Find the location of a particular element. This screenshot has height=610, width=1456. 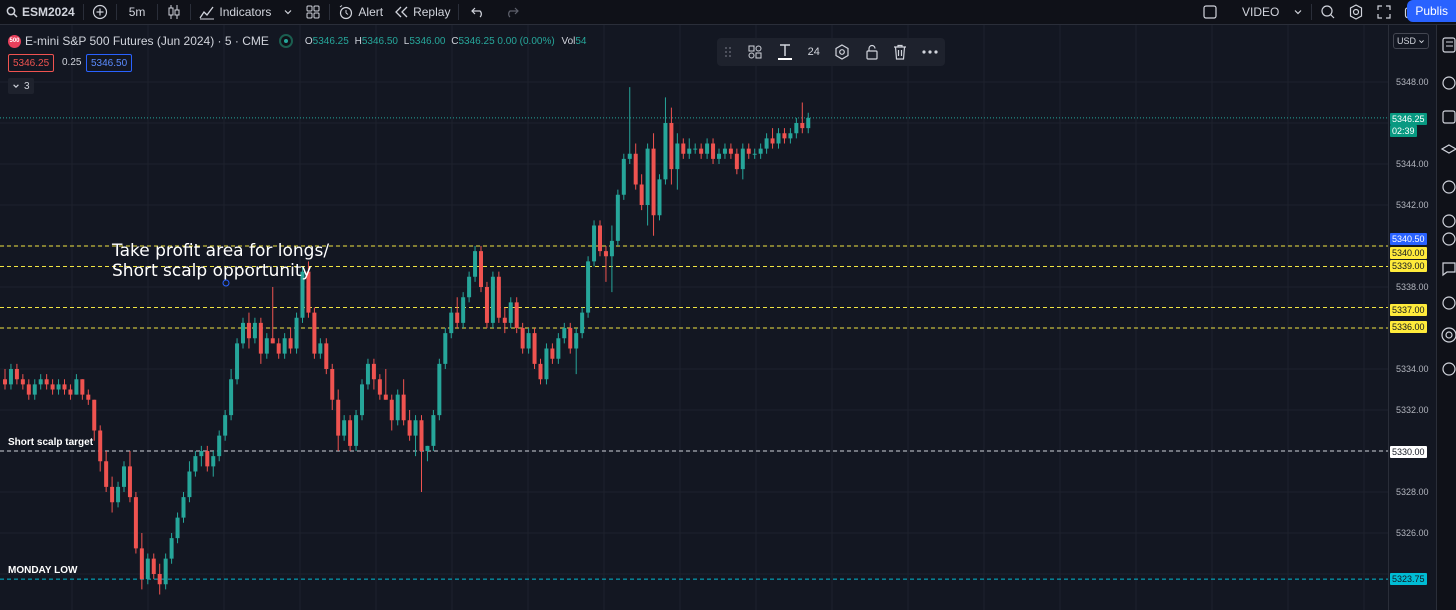

redo-icon is located at coordinates (514, 12).